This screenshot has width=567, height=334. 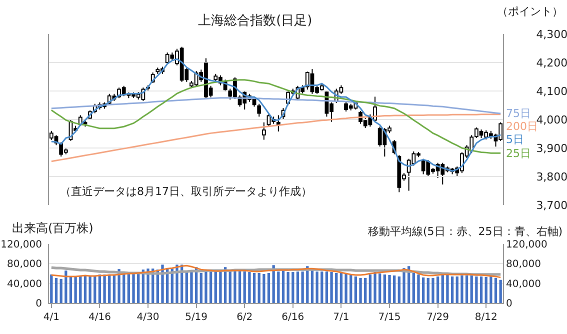 I want to click on y2-tick-label: 0, so click(x=509, y=304).